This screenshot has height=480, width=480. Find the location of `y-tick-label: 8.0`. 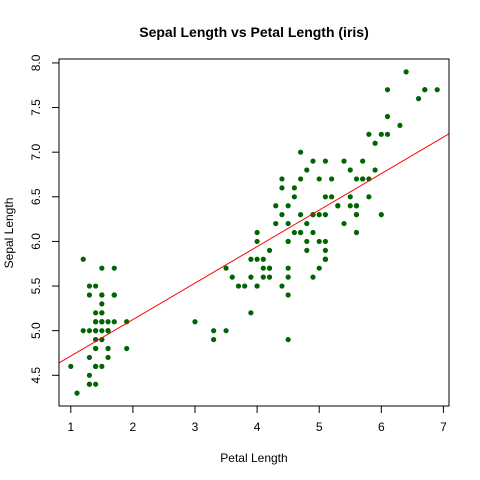

y-tick-label: 8.0 is located at coordinates (36, 62).